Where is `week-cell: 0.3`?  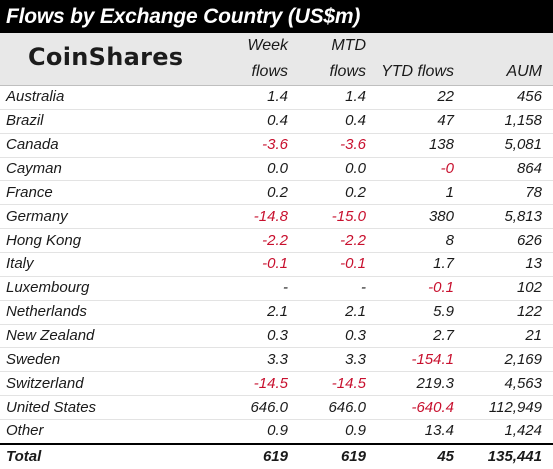
week-cell: 0.3 is located at coordinates (251, 336).